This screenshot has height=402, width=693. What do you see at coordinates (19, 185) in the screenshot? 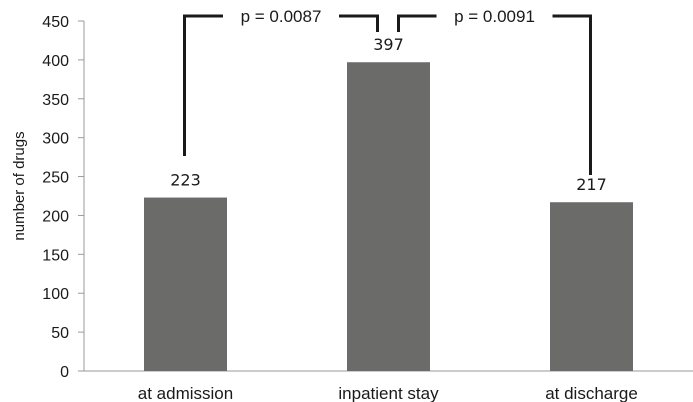
I see `y-axis-title: number of drugs` at bounding box center [19, 185].